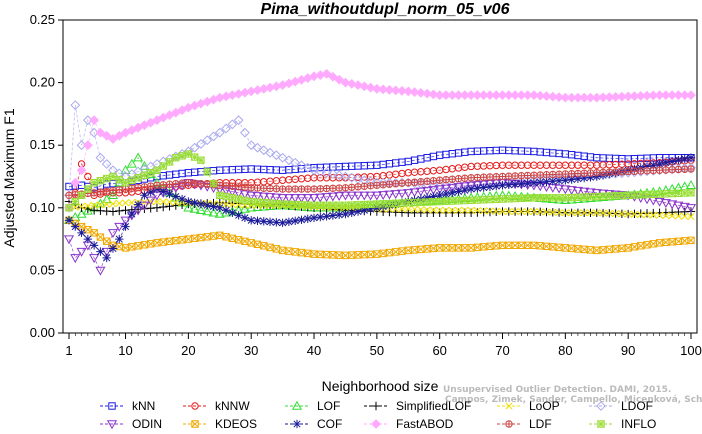 This screenshot has width=702, height=434. Describe the element at coordinates (42, 82) in the screenshot. I see `y-tick-label: 0.20` at that location.